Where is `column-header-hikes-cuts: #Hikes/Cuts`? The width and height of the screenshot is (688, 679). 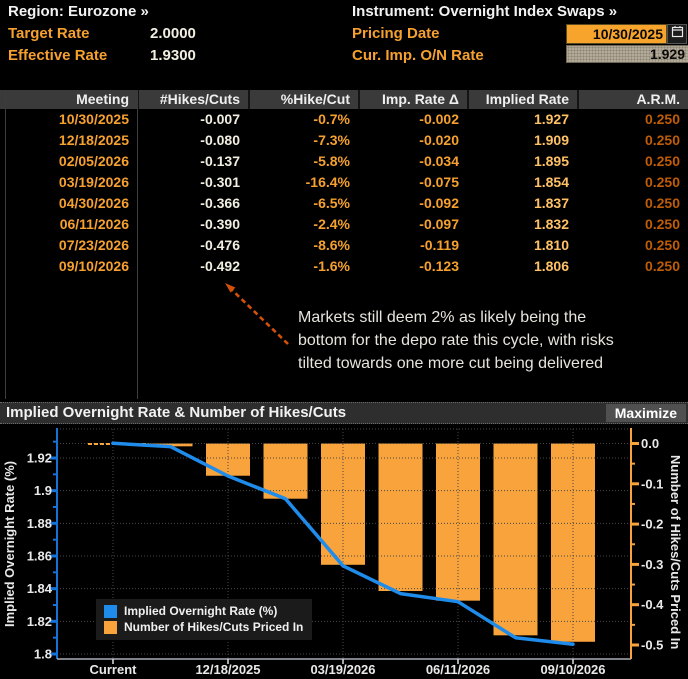 column-header-hikes-cuts: #Hikes/Cuts is located at coordinates (192, 99).